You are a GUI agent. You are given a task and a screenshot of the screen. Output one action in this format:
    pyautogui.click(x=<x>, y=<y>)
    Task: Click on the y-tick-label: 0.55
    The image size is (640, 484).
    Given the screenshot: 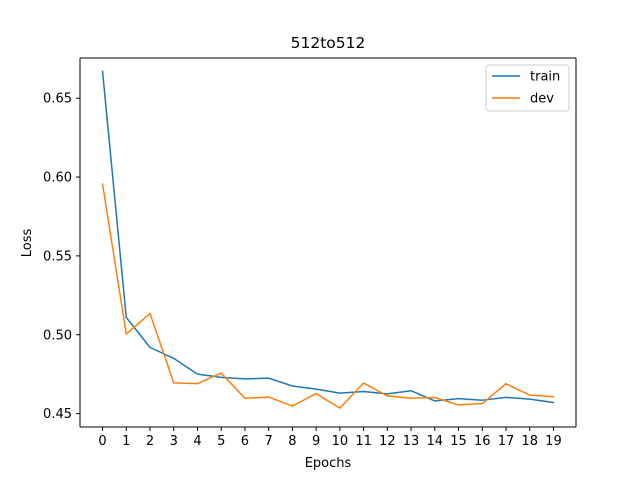 What is the action you would take?
    pyautogui.click(x=57, y=256)
    